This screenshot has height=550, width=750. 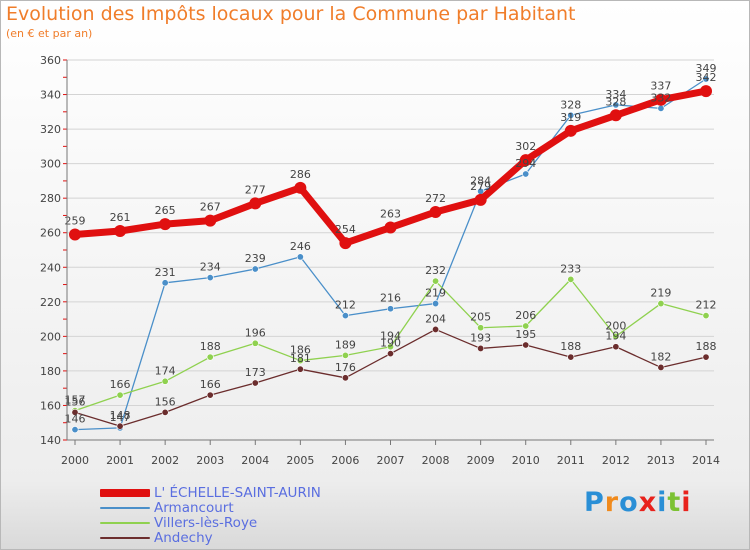 What do you see at coordinates (435, 318) in the screenshot?
I see `data-label: 204` at bounding box center [435, 318].